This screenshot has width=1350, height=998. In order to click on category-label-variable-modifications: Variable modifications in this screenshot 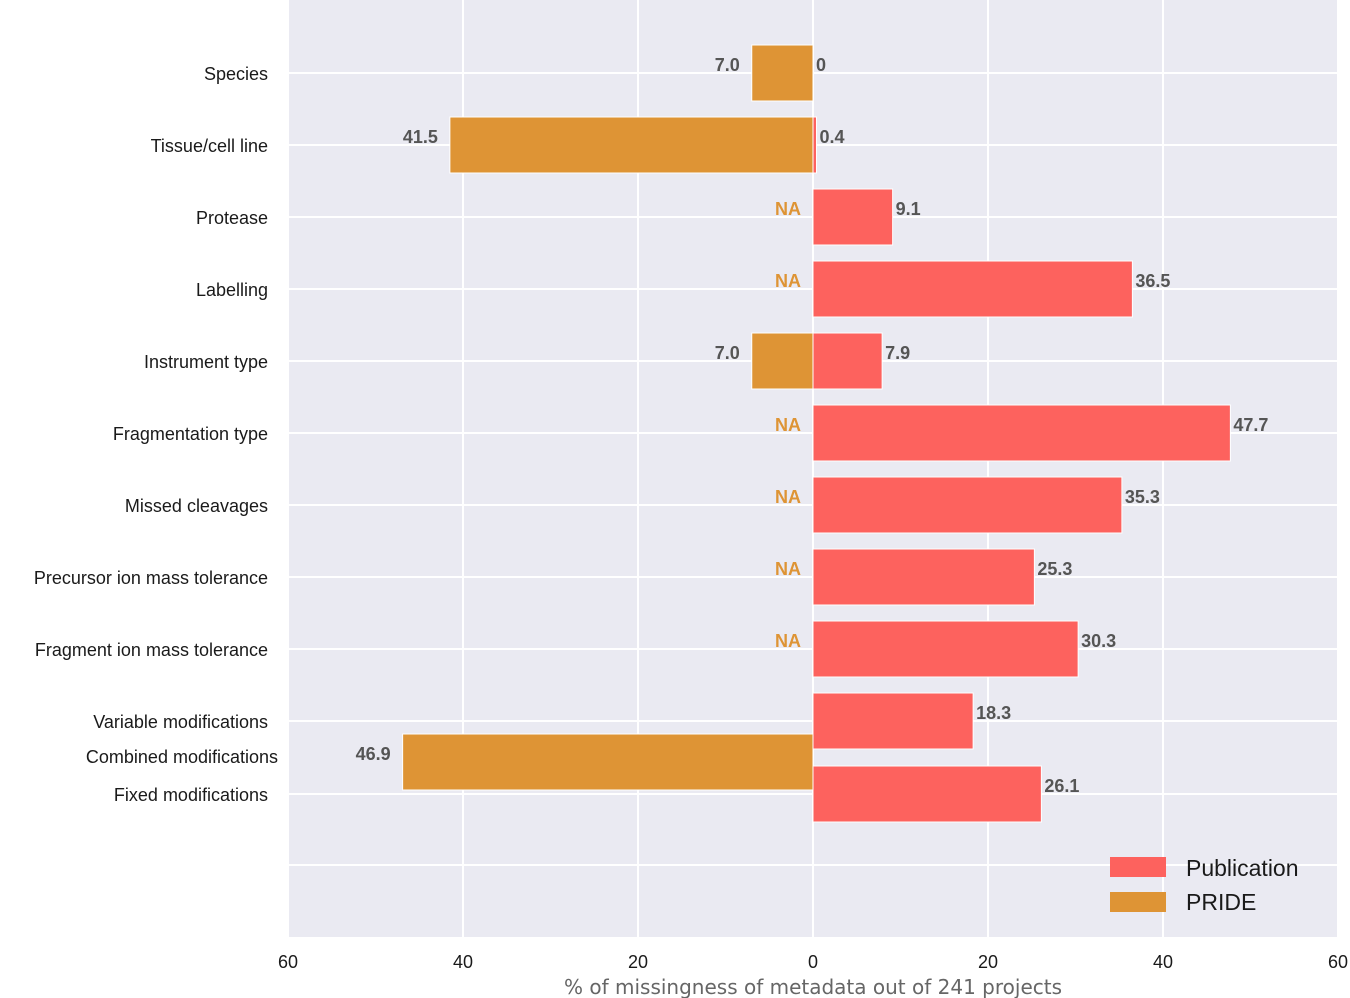, I will do `click(180, 722)`.